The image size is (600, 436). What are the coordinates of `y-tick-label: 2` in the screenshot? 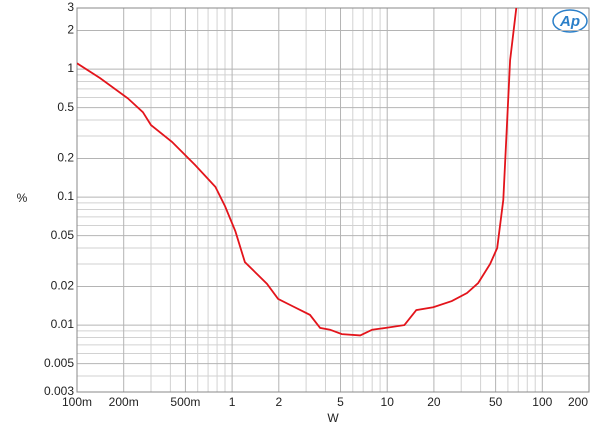 It's located at (70, 30).